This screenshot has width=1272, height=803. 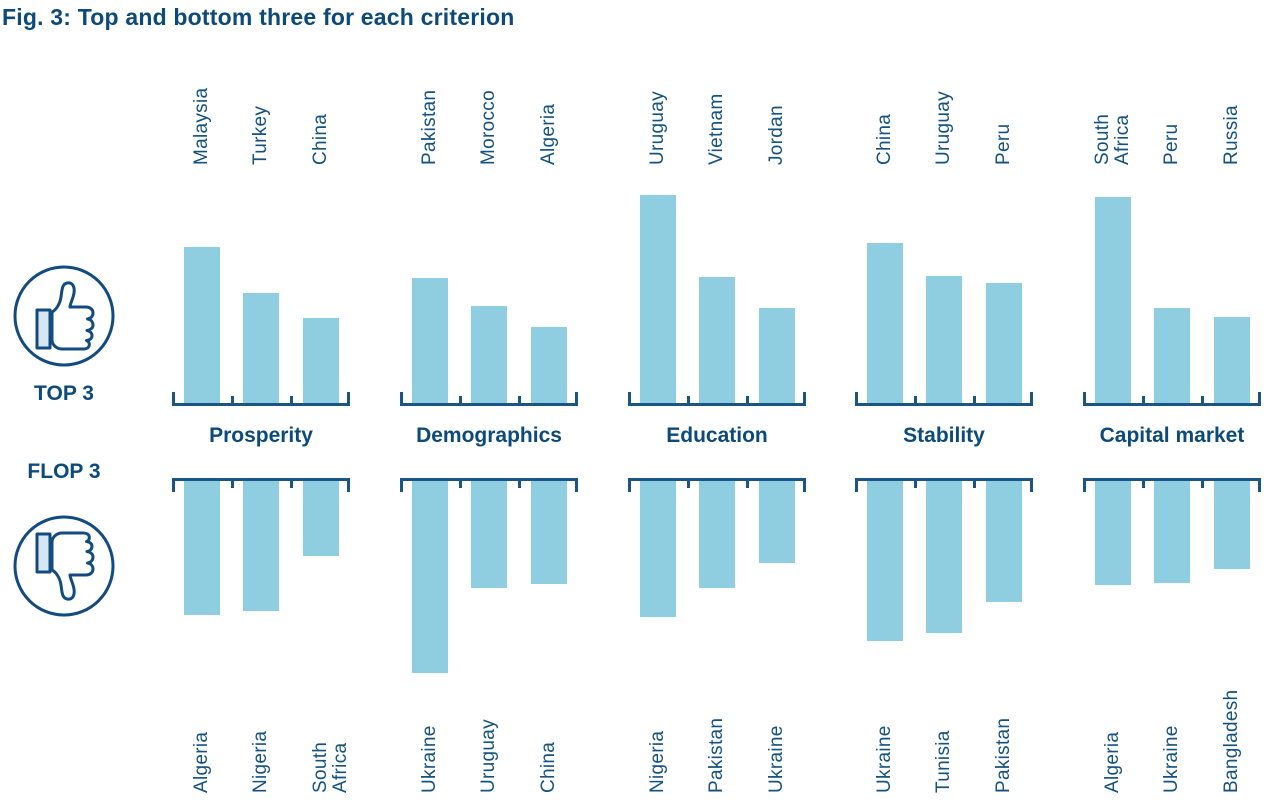 I want to click on flop3-label: FLOP 3, so click(x=64, y=471).